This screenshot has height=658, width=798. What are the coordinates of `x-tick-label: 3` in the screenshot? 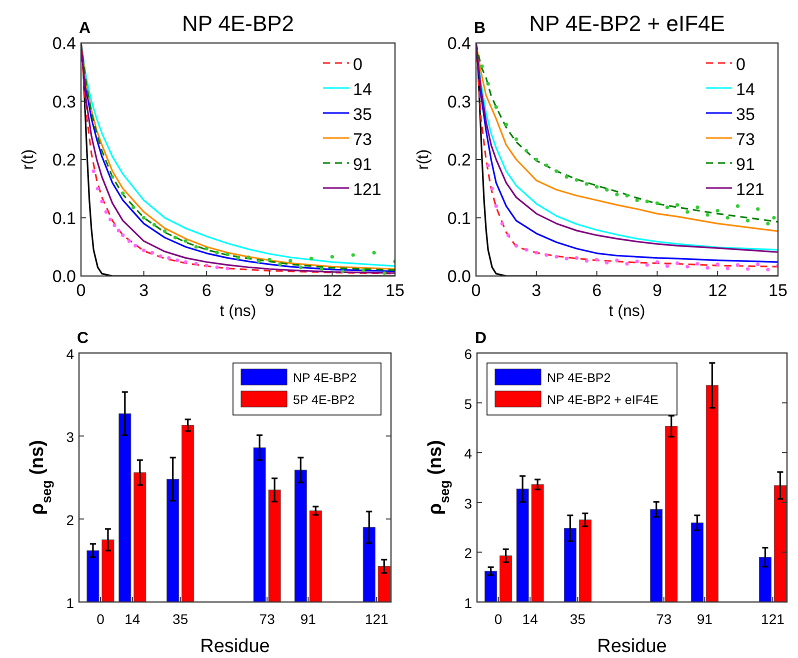 It's located at (537, 290).